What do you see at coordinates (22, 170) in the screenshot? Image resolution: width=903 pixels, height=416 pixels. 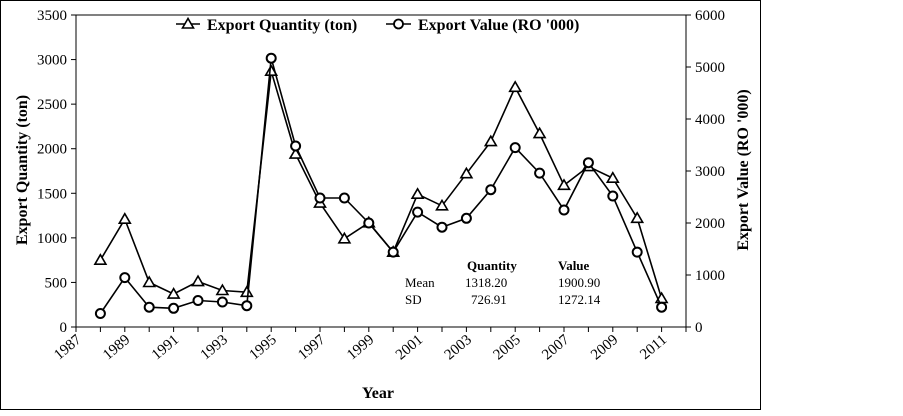 I see `y-axis-left-title: Export Quantity (ton)` at bounding box center [22, 170].